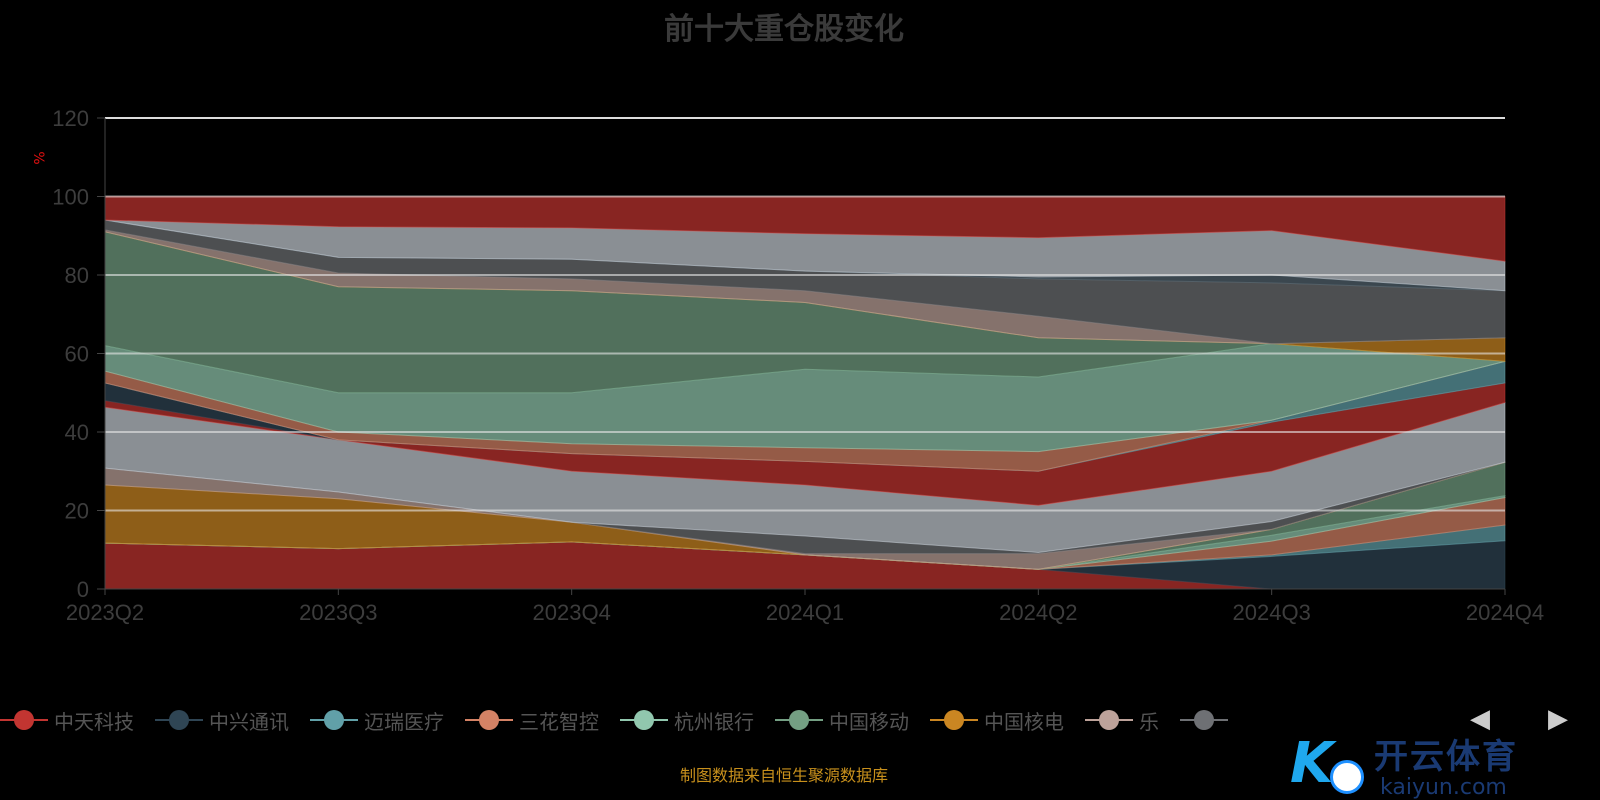 Image resolution: width=1600 pixels, height=800 pixels. Describe the element at coordinates (404, 721) in the screenshot. I see `legend-label: 迈瑞医疗` at that location.